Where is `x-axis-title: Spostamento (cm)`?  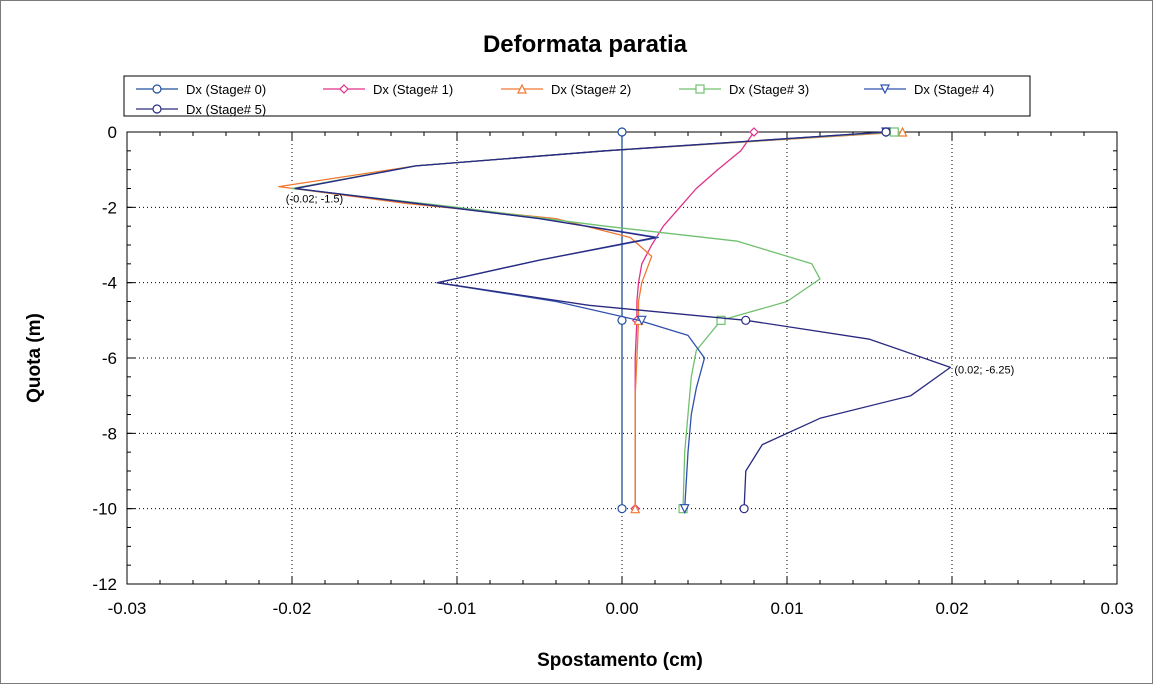
x-axis-title: Spostamento (cm) is located at coordinates (620, 660).